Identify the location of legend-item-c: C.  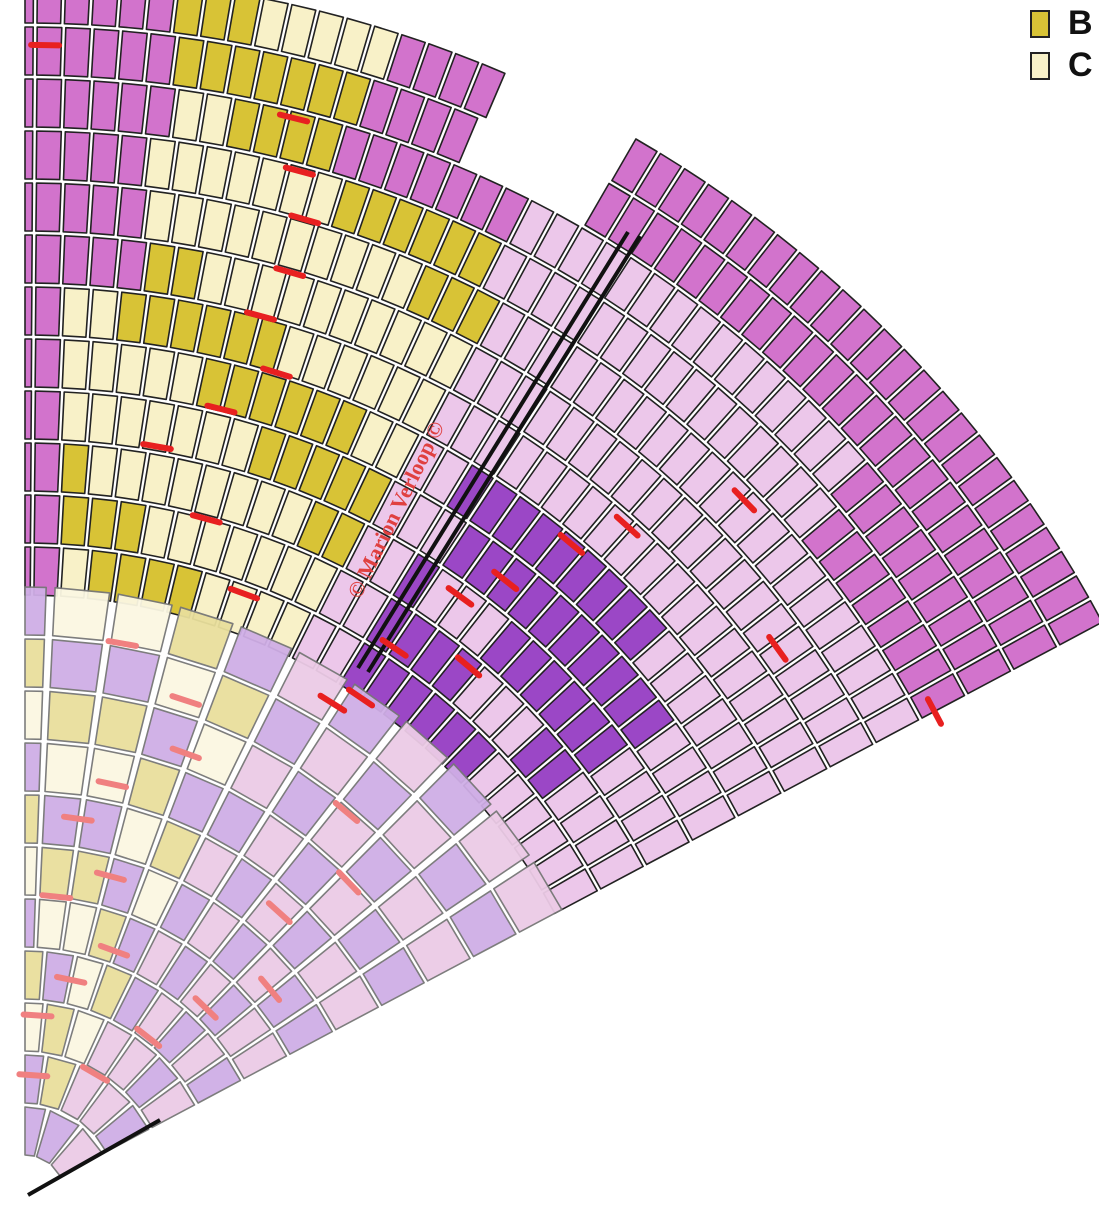
(1064, 66).